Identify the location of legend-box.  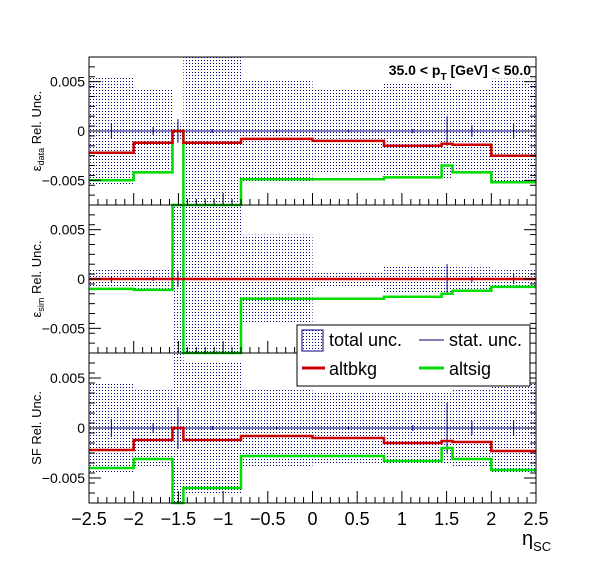
(413, 355).